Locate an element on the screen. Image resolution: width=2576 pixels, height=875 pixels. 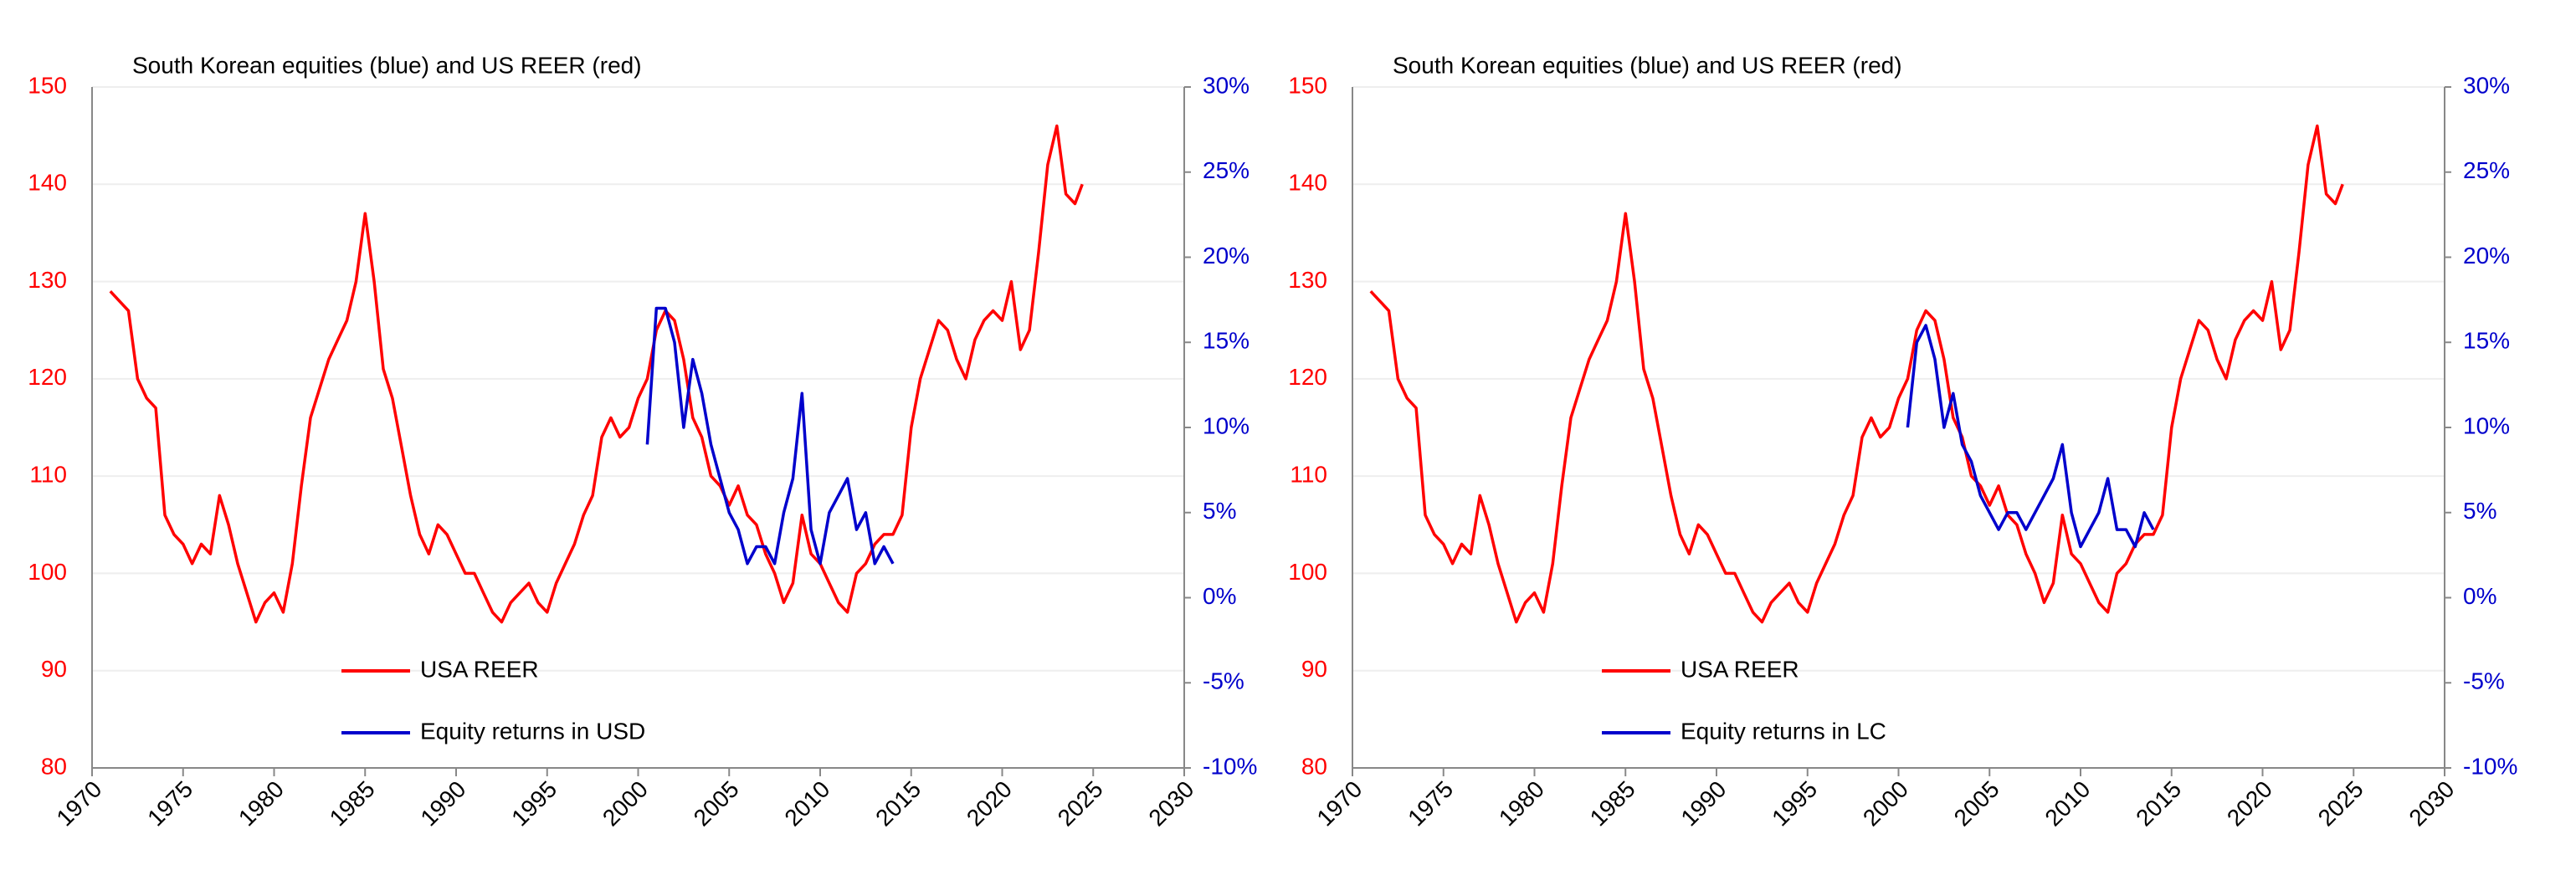
legend-label: Equity returns in USD is located at coordinates (532, 731).